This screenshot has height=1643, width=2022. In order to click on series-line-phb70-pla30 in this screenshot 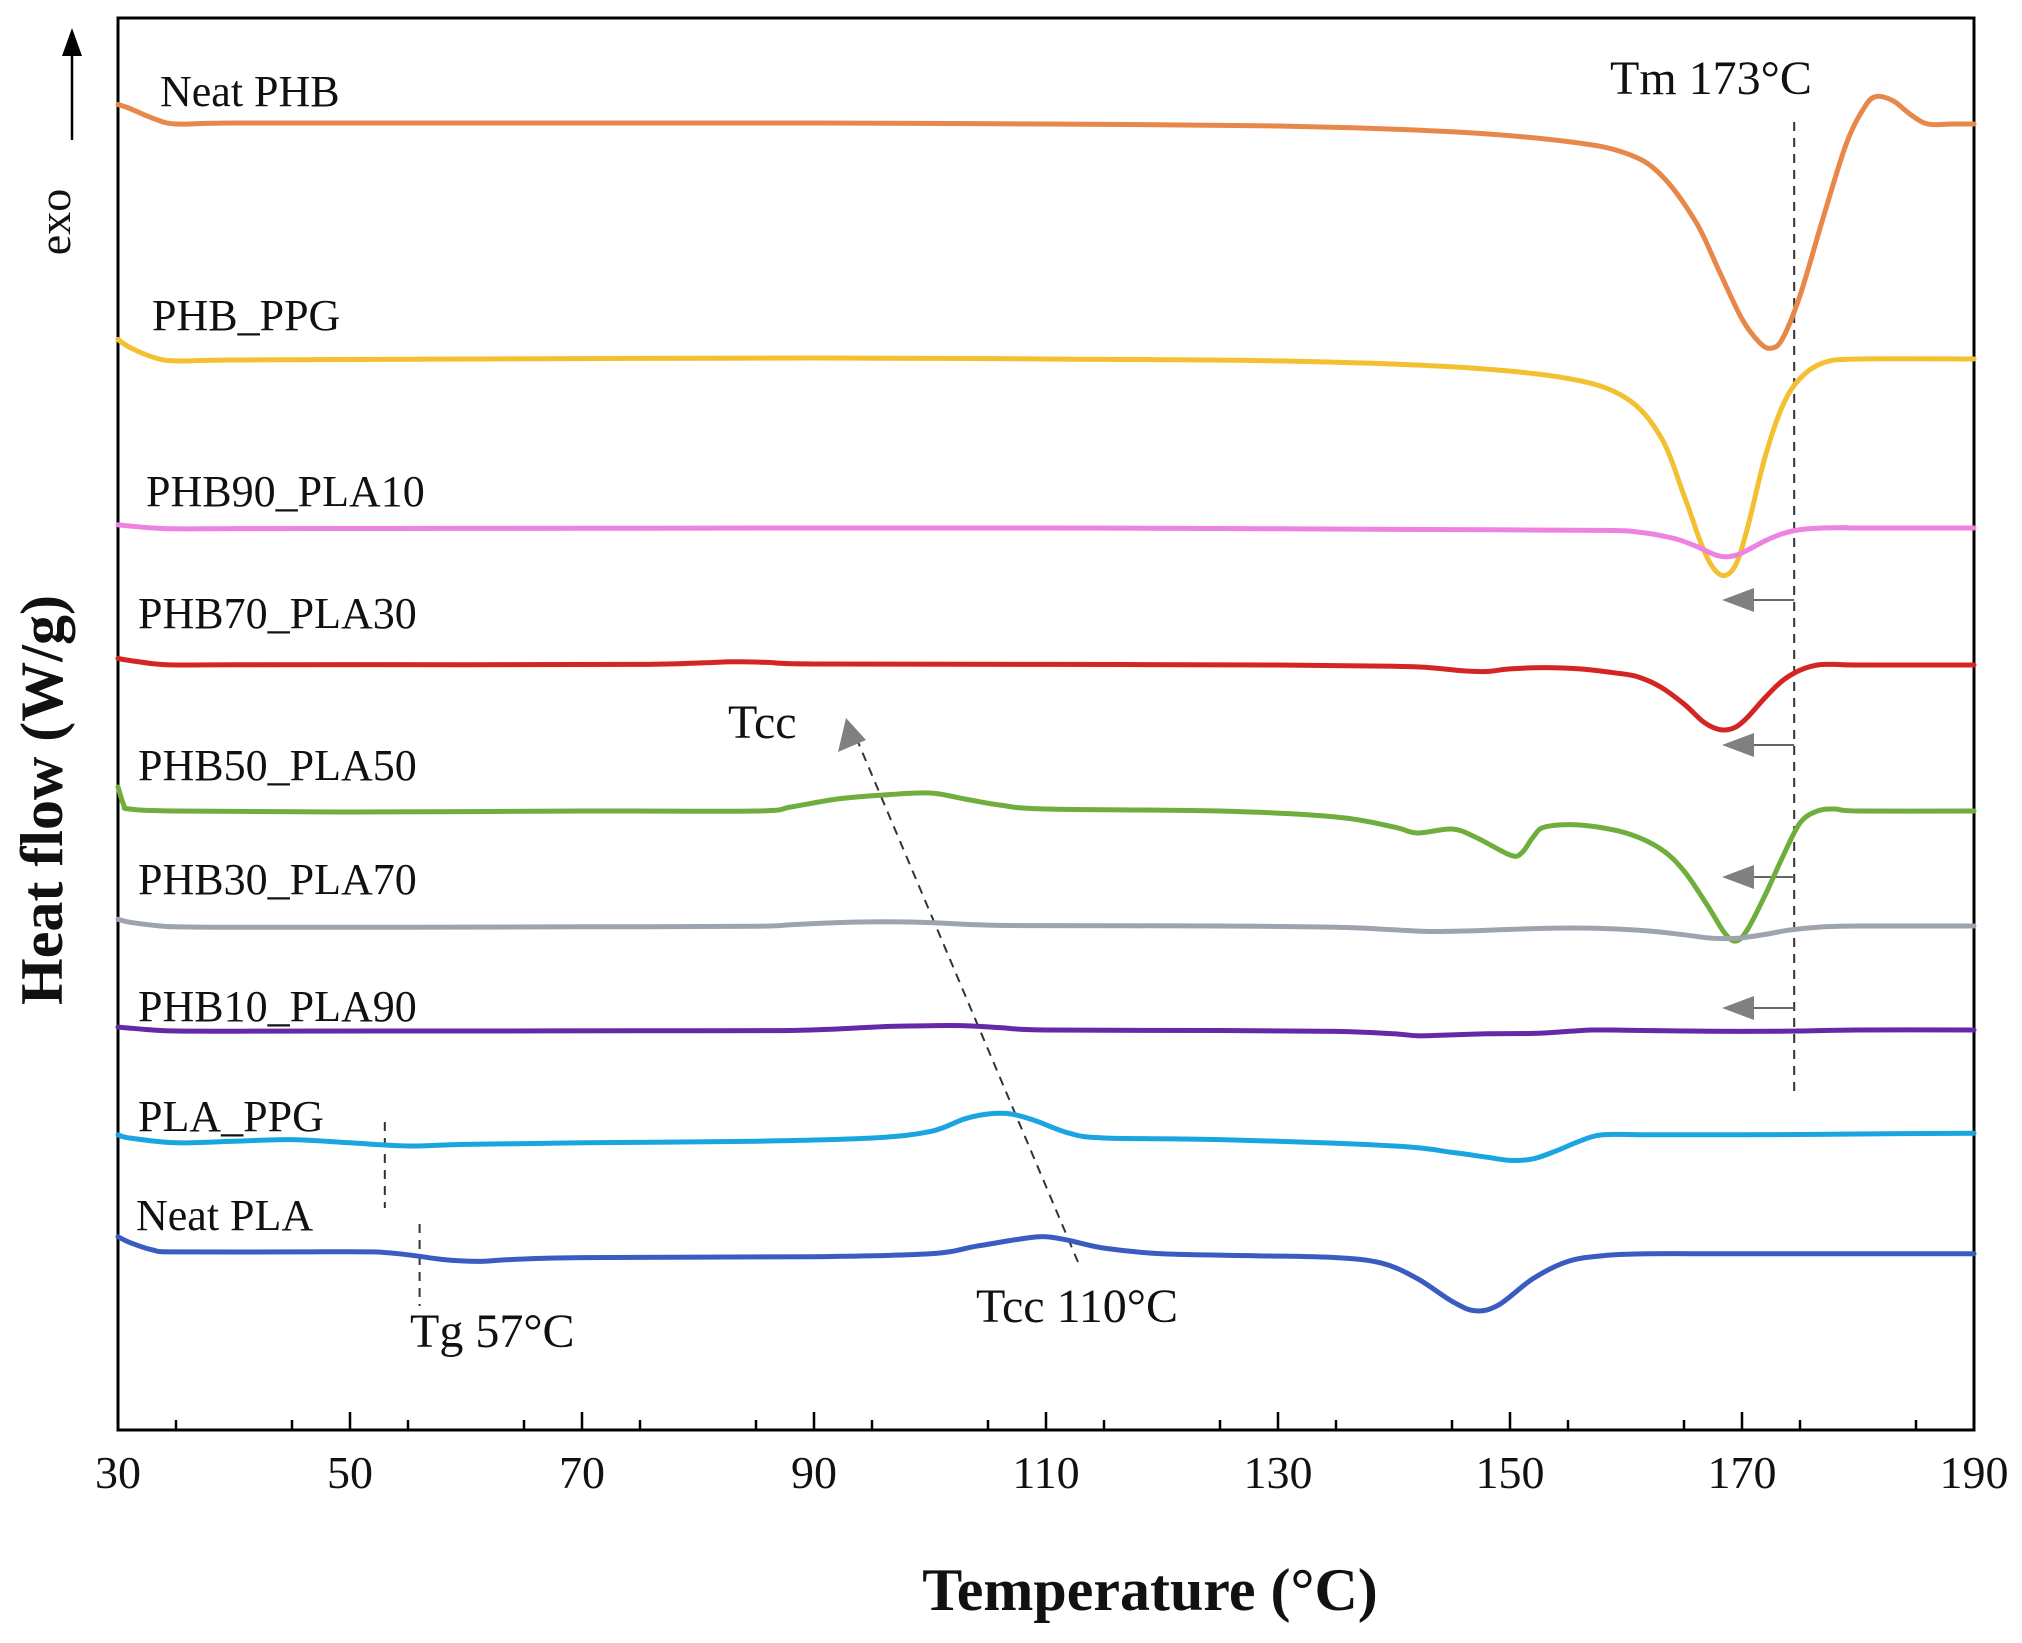, I will do `click(1046, 694)`.